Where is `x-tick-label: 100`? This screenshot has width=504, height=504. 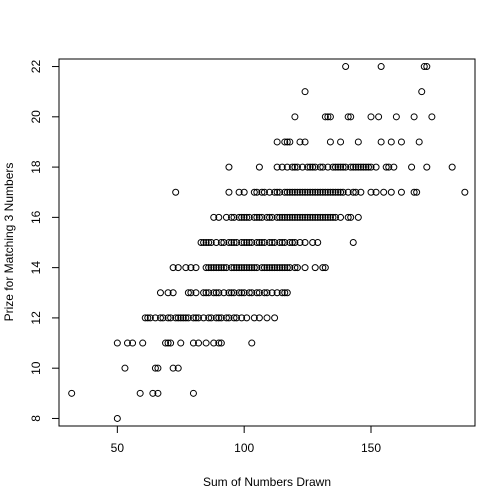 x-tick-label: 100 is located at coordinates (244, 448).